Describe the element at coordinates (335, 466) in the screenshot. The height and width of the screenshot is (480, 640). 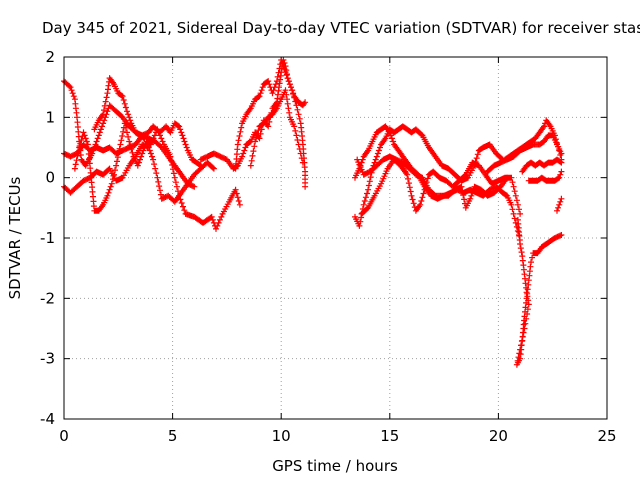
I see `x-axis-label: GPS time / hours` at that location.